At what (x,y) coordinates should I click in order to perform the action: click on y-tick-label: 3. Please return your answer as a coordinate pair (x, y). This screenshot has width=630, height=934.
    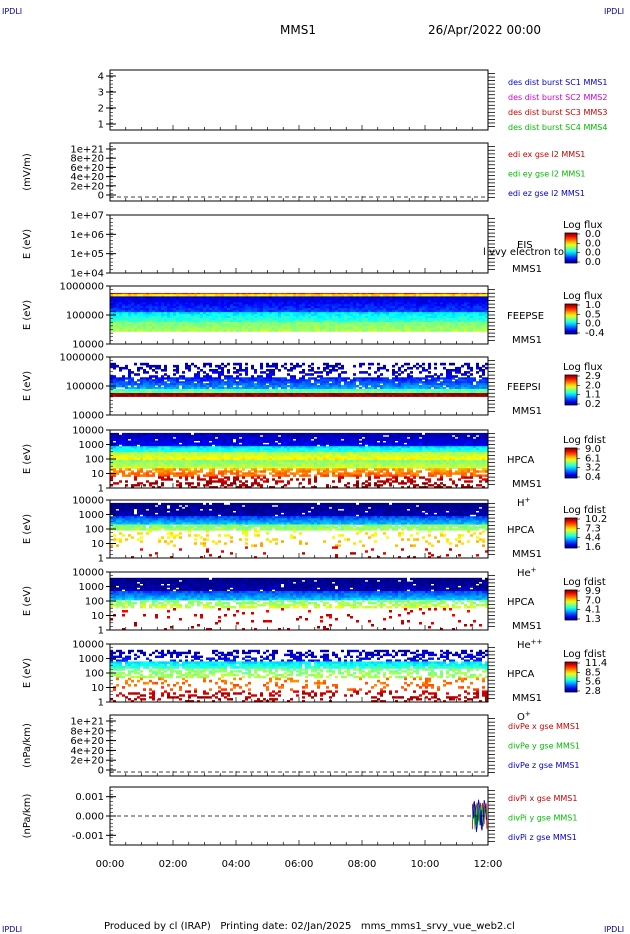
    Looking at the image, I should click on (101, 93).